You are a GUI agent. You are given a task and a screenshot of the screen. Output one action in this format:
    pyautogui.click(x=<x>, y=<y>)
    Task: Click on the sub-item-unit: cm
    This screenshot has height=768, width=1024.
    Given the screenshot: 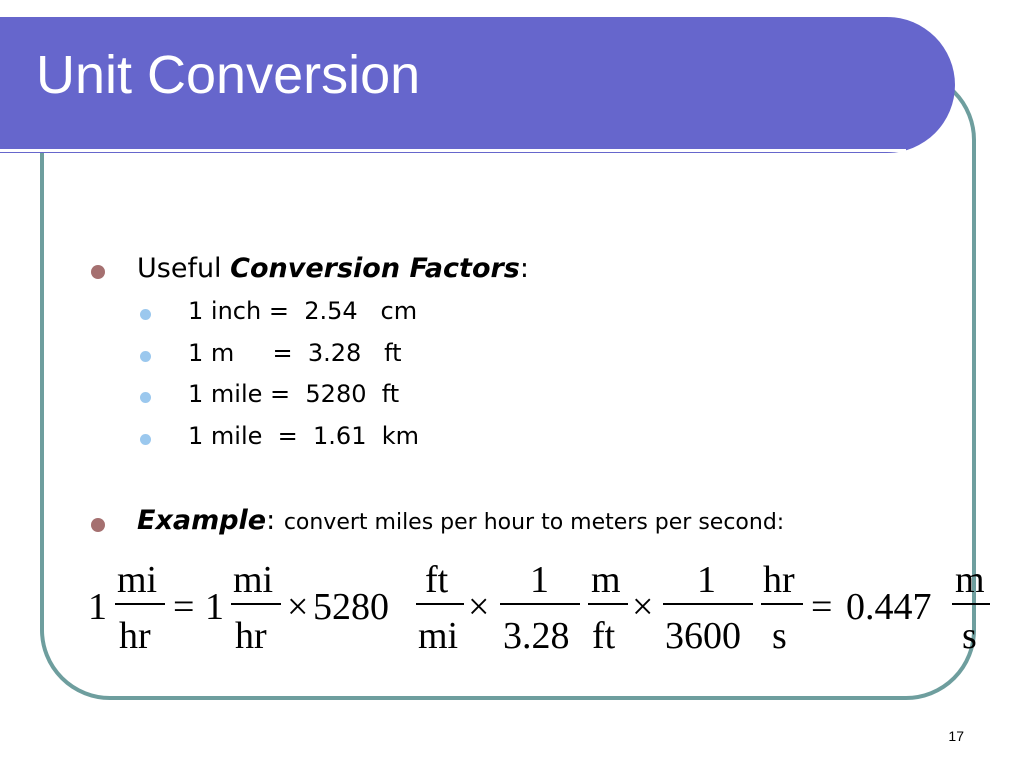 What is the action you would take?
    pyautogui.click(x=399, y=311)
    